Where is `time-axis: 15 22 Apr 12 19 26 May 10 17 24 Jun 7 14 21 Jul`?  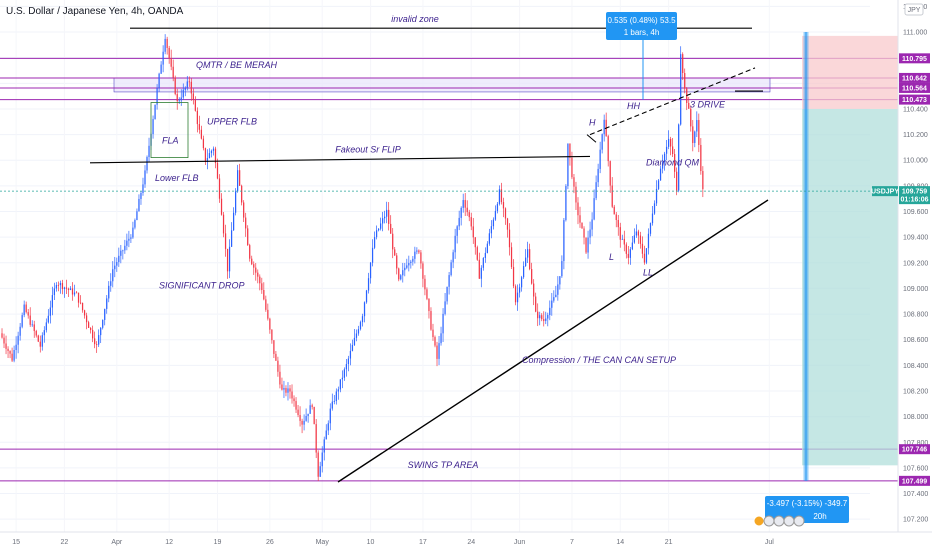 time-axis: 15 22 Apr 12 19 26 May 10 17 24 Jun 7 14 21 Jul is located at coordinates (466, 538).